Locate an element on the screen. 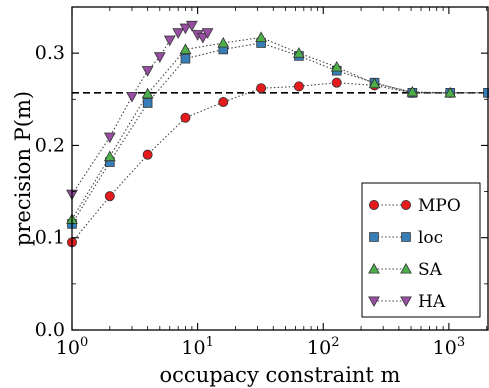 This screenshot has width=489, height=388. y-tick-label: 0.0 is located at coordinates (50, 330).